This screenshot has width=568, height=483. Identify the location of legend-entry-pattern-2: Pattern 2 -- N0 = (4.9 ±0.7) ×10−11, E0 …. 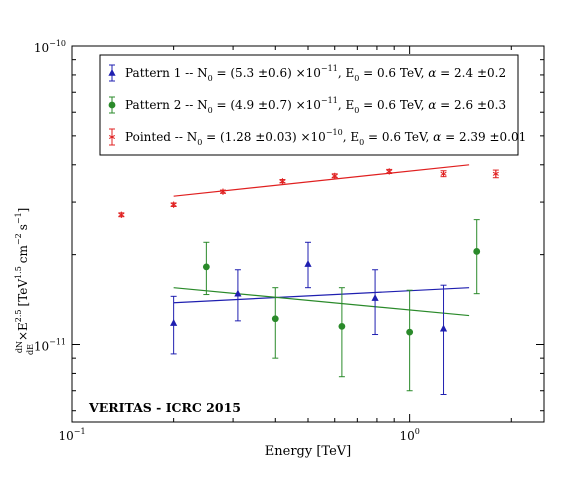
(307, 105).